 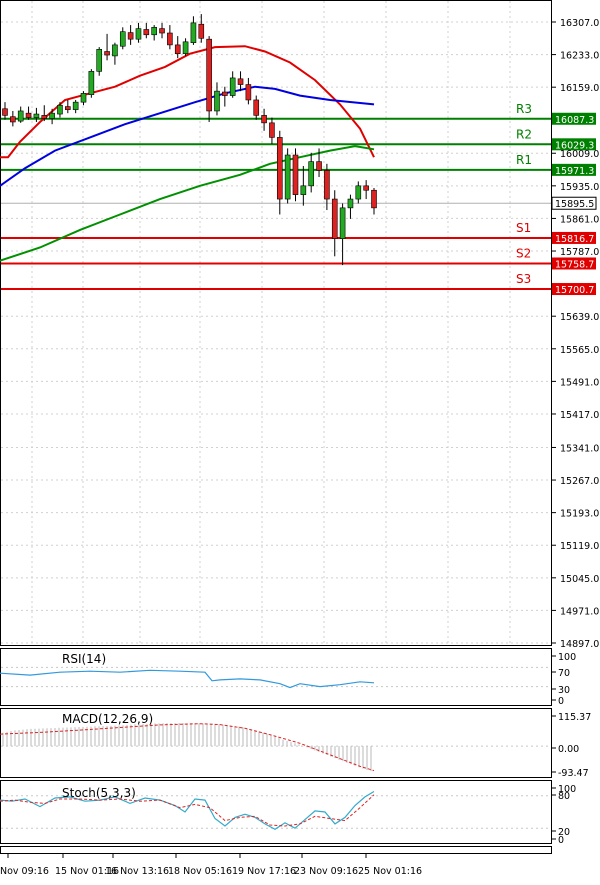 What do you see at coordinates (107, 719) in the screenshot?
I see `macd-label: MACD(12,26,9)` at bounding box center [107, 719].